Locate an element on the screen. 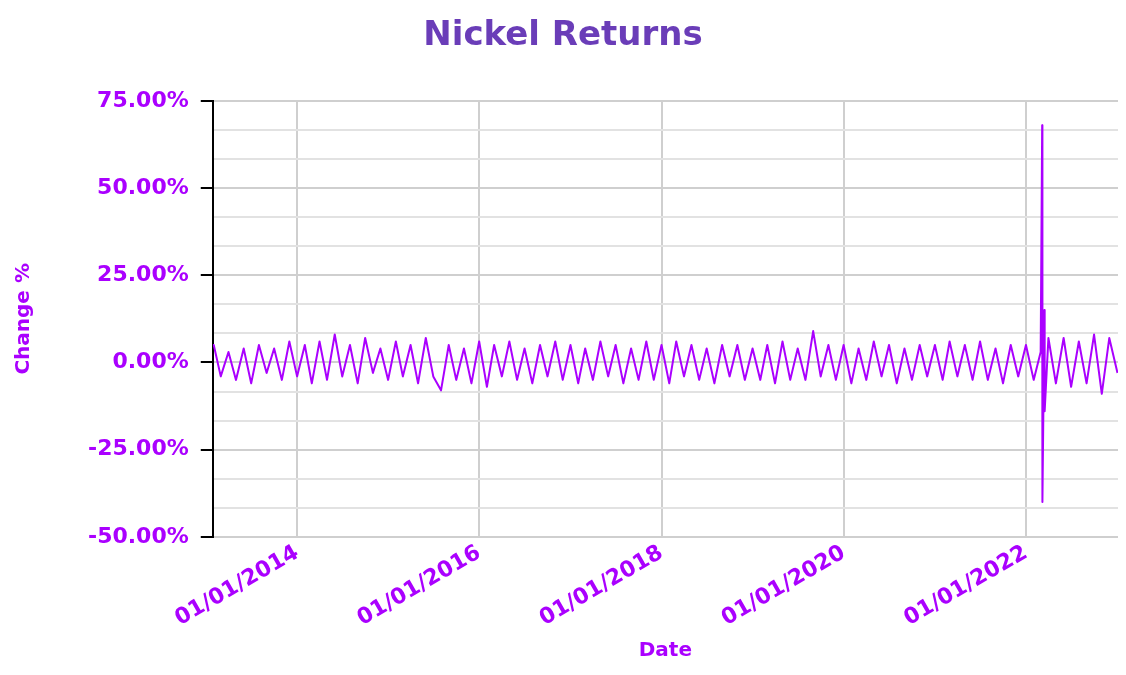 The width and height of the screenshot is (1126, 675). chart-title: Nickel Returns is located at coordinates (563, 33).